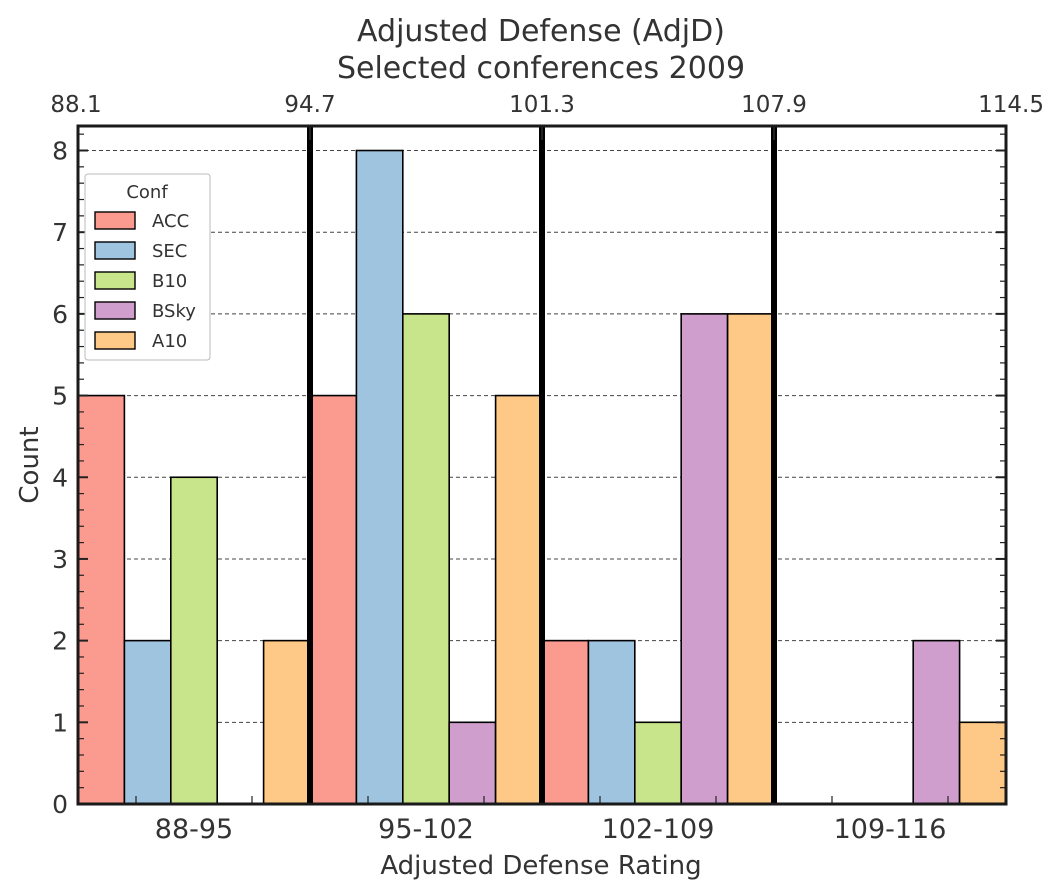 The image size is (1059, 896). Describe the element at coordinates (60, 151) in the screenshot. I see `y-tick-label: 8` at that location.